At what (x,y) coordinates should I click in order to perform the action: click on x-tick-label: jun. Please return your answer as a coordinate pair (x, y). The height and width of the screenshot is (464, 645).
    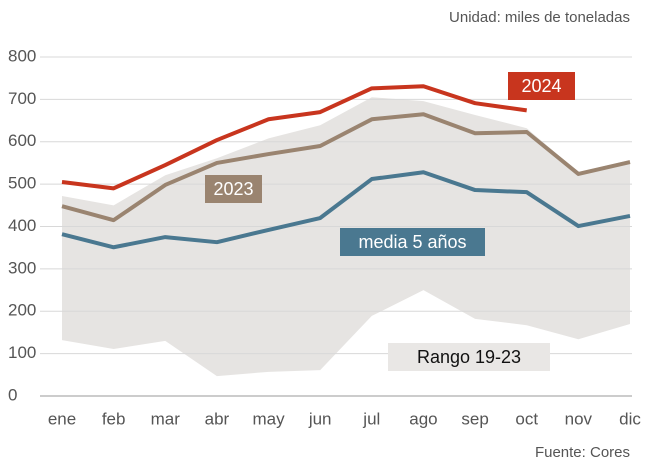
    Looking at the image, I should click on (320, 418).